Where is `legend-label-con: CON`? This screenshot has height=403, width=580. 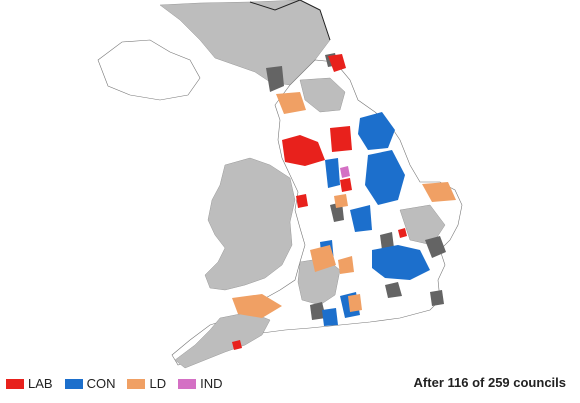
legend-label-con: CON is located at coordinates (101, 383).